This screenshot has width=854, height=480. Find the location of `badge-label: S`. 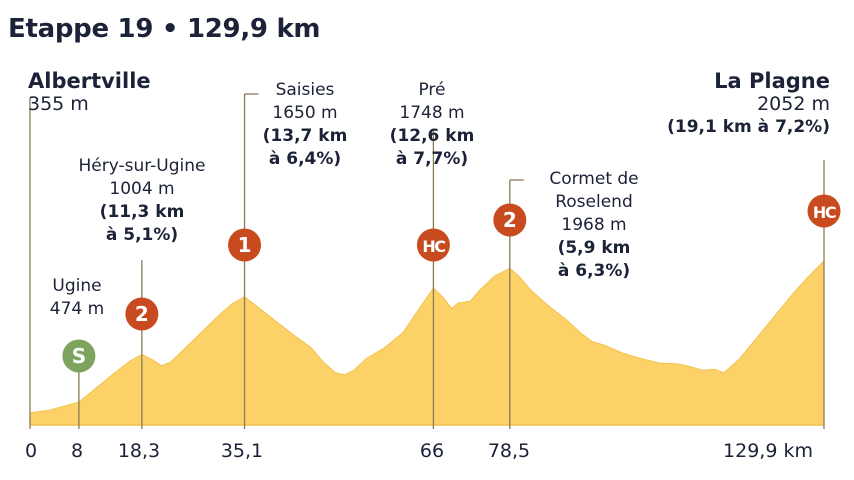

badge-label: S is located at coordinates (79, 356).